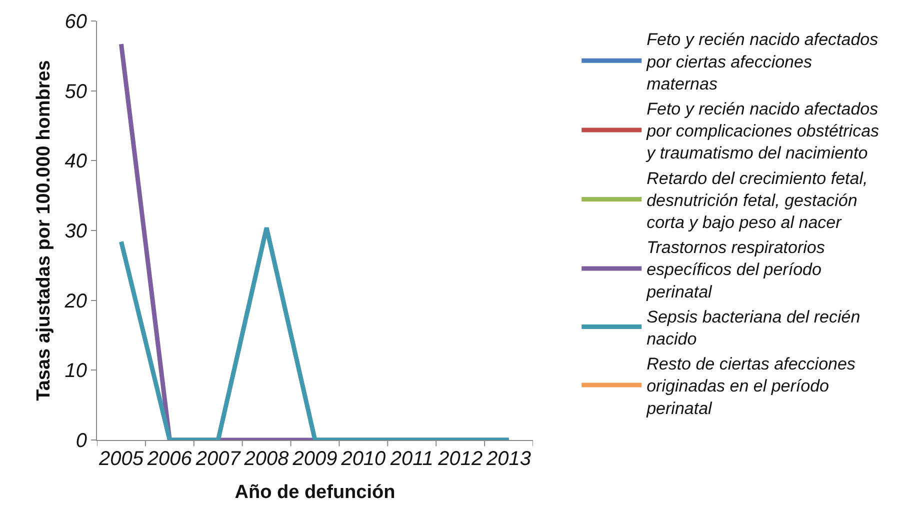 This screenshot has height=529, width=898. Describe the element at coordinates (266, 459) in the screenshot. I see `x-tick-label: 2008` at that location.